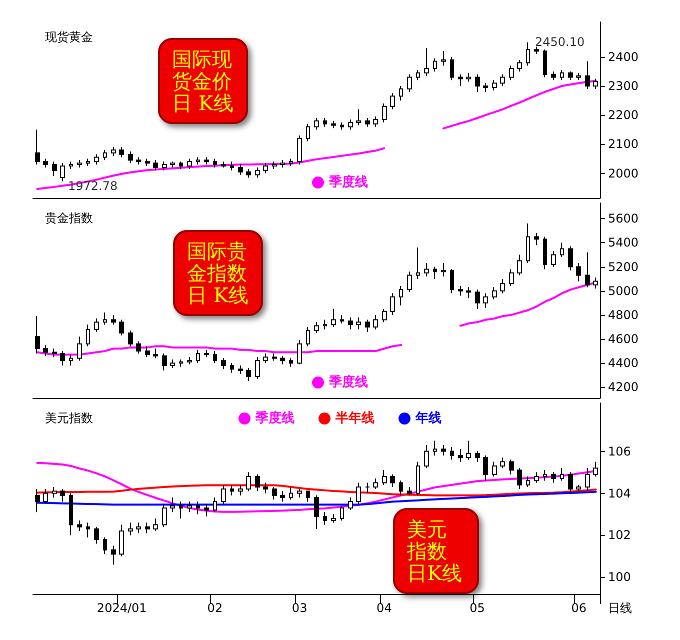  What do you see at coordinates (620, 608) in the screenshot?
I see `x-axis-title: 日线` at bounding box center [620, 608].